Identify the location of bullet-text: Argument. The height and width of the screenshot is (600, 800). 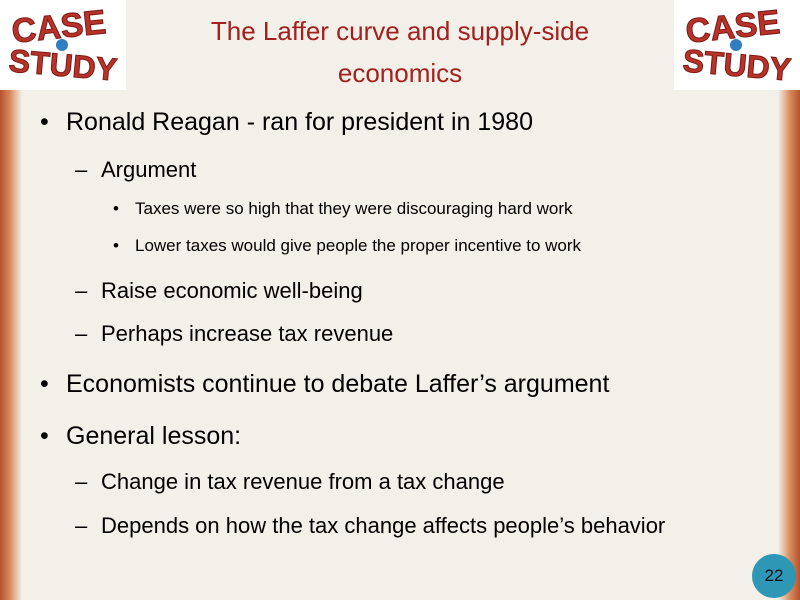
(149, 169).